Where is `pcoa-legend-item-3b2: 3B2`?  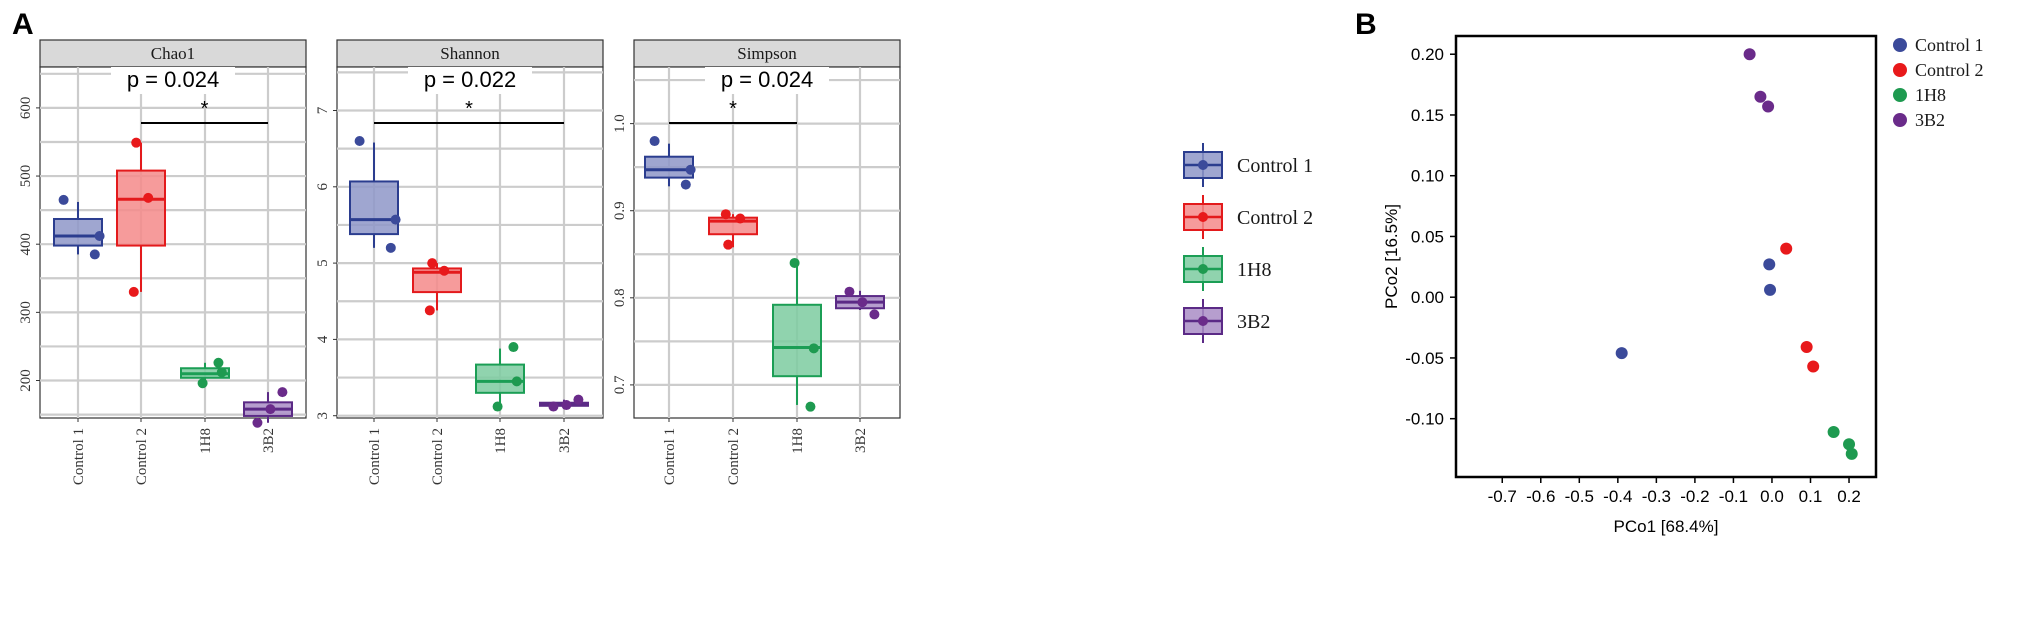 pcoa-legend-item-3b2: 3B2 is located at coordinates (1919, 120).